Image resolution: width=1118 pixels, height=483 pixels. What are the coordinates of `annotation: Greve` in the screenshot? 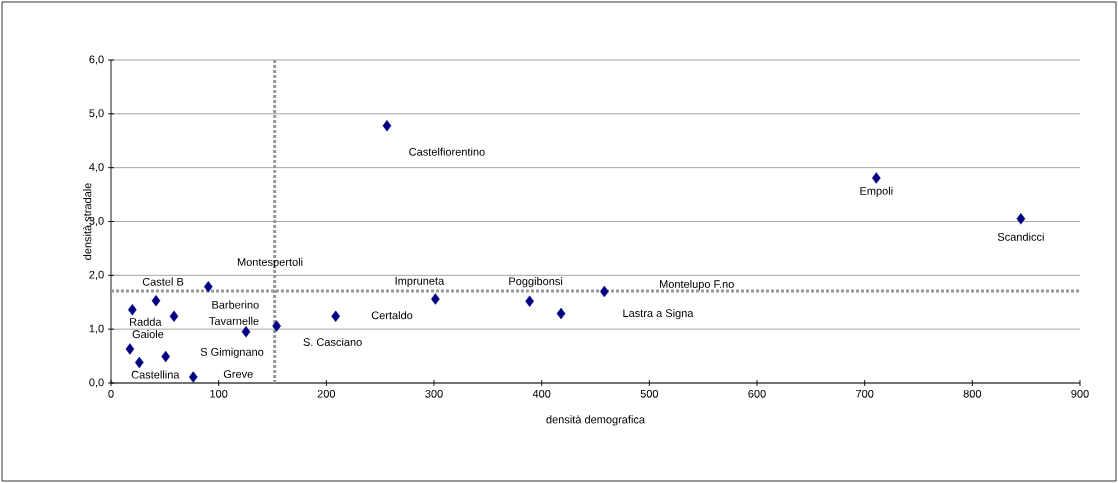 It's located at (238, 374).